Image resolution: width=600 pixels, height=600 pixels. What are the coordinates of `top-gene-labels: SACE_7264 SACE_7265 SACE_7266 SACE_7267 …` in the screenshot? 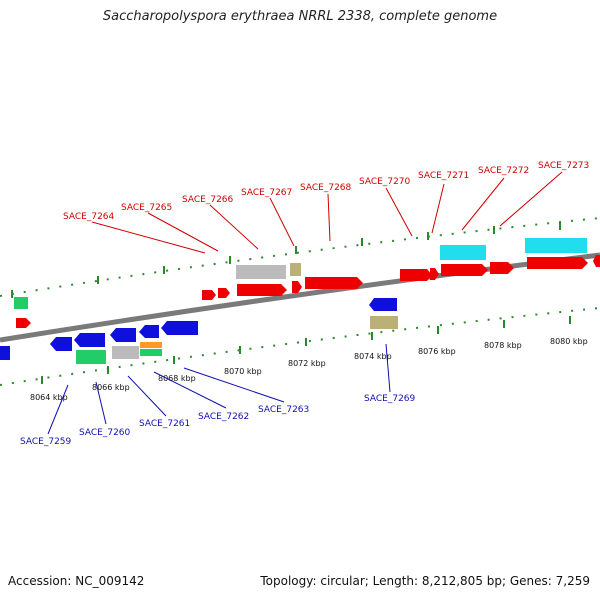 It's located at (326, 191).